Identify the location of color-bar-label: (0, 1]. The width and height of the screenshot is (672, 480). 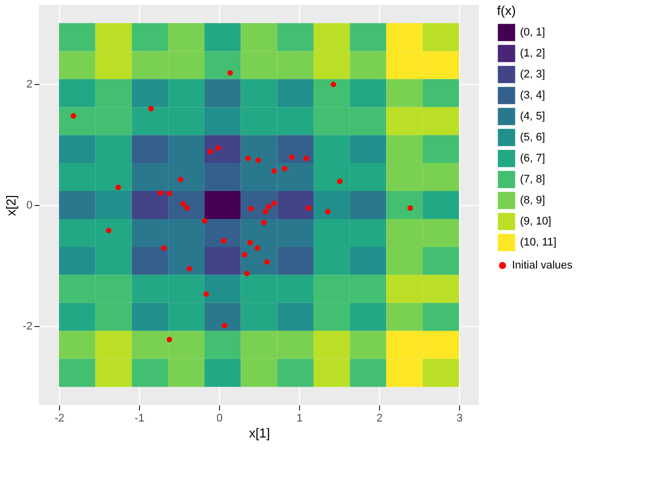
(533, 32).